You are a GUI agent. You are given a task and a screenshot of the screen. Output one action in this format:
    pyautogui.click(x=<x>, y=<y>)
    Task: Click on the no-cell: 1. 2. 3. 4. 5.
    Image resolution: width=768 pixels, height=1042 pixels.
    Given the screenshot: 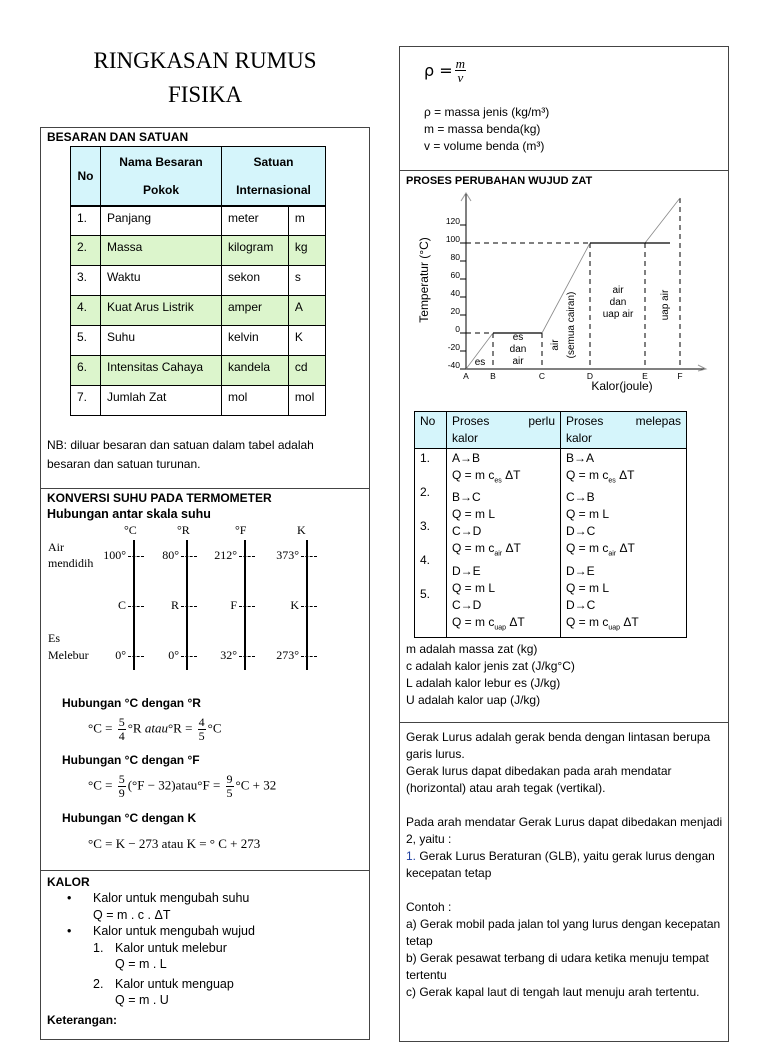 What is the action you would take?
    pyautogui.click(x=430, y=543)
    